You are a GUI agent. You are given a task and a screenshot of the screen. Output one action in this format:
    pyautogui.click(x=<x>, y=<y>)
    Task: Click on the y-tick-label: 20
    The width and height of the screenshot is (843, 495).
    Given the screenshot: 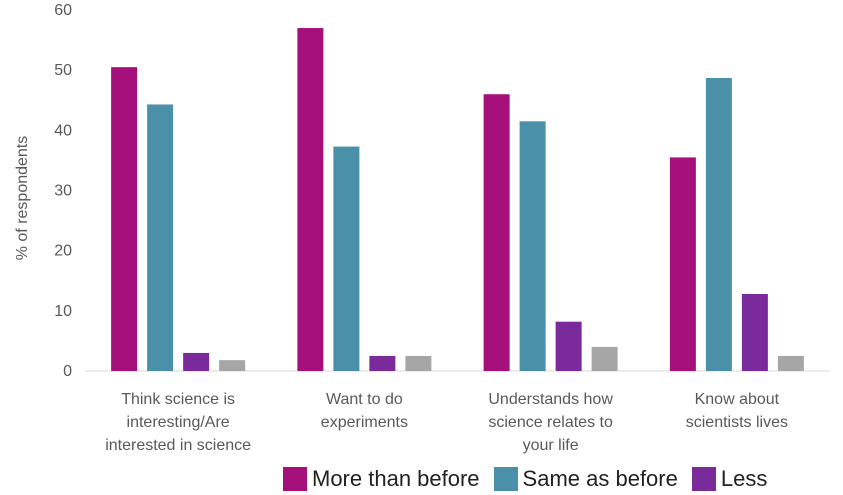 What is the action you would take?
    pyautogui.click(x=63, y=251)
    